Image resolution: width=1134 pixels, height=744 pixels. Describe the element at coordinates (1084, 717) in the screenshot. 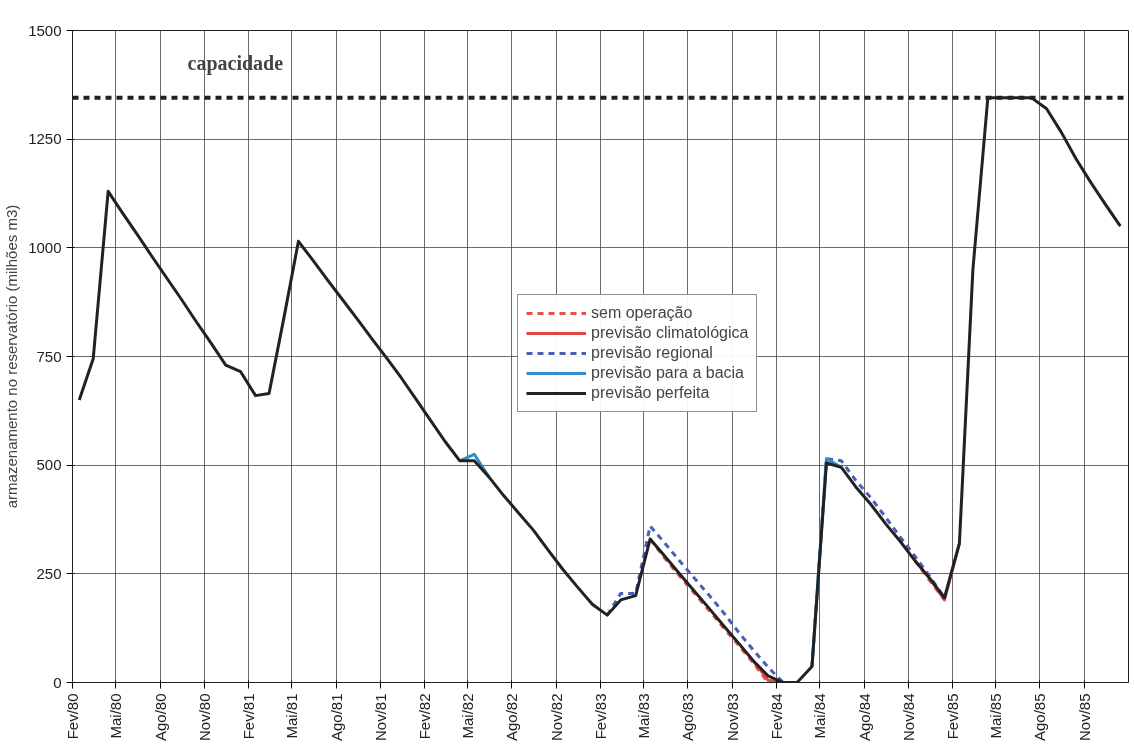

I see `x-tick-label: Nov/85` at that location.